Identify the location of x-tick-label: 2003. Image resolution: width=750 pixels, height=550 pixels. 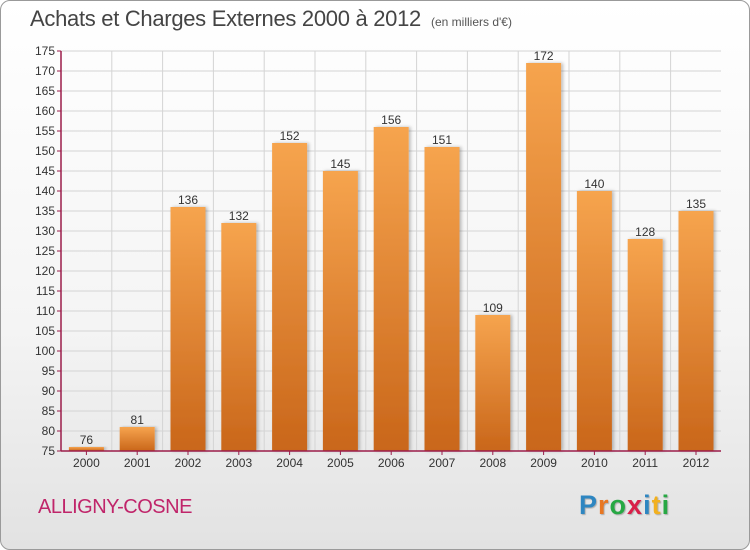
(238, 463).